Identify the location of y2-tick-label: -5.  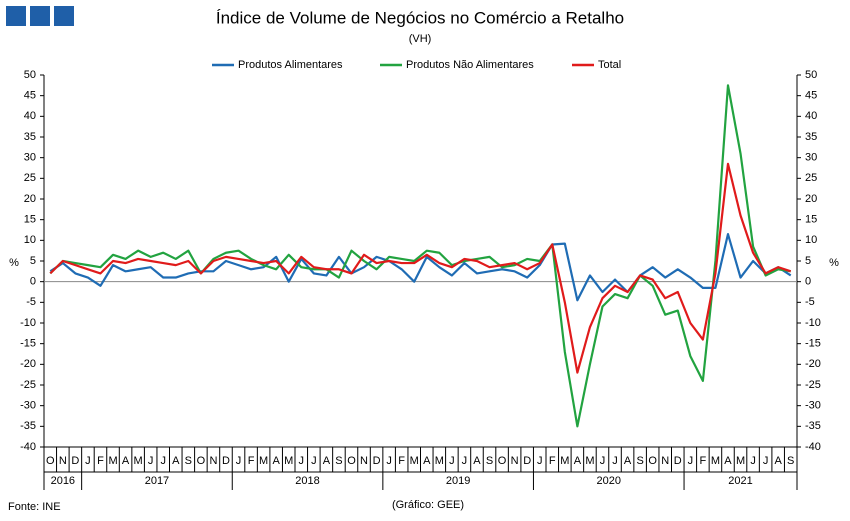
(810, 302).